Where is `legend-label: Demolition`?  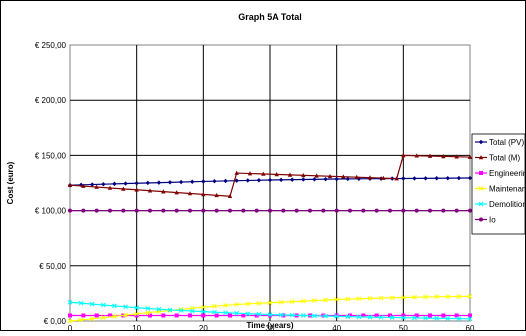
legend-label: Demolition is located at coordinates (507, 204).